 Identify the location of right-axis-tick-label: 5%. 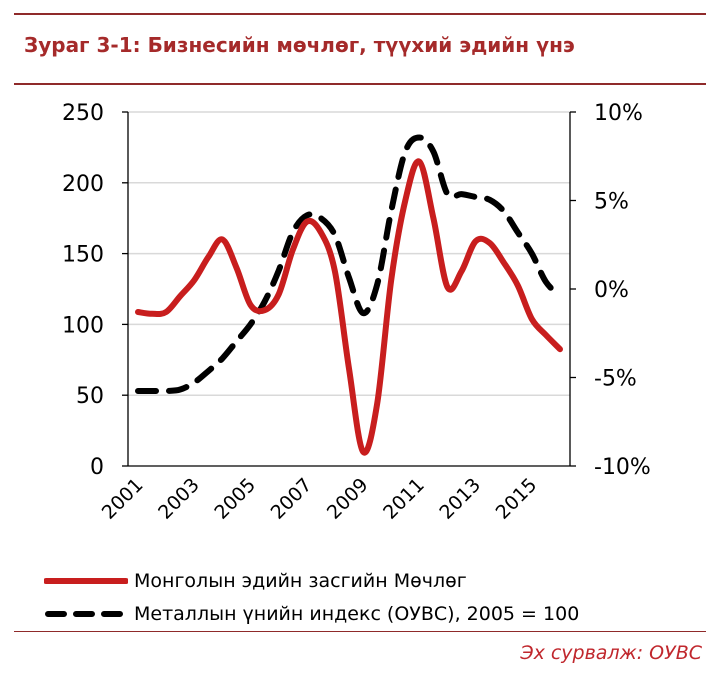
(611, 202).